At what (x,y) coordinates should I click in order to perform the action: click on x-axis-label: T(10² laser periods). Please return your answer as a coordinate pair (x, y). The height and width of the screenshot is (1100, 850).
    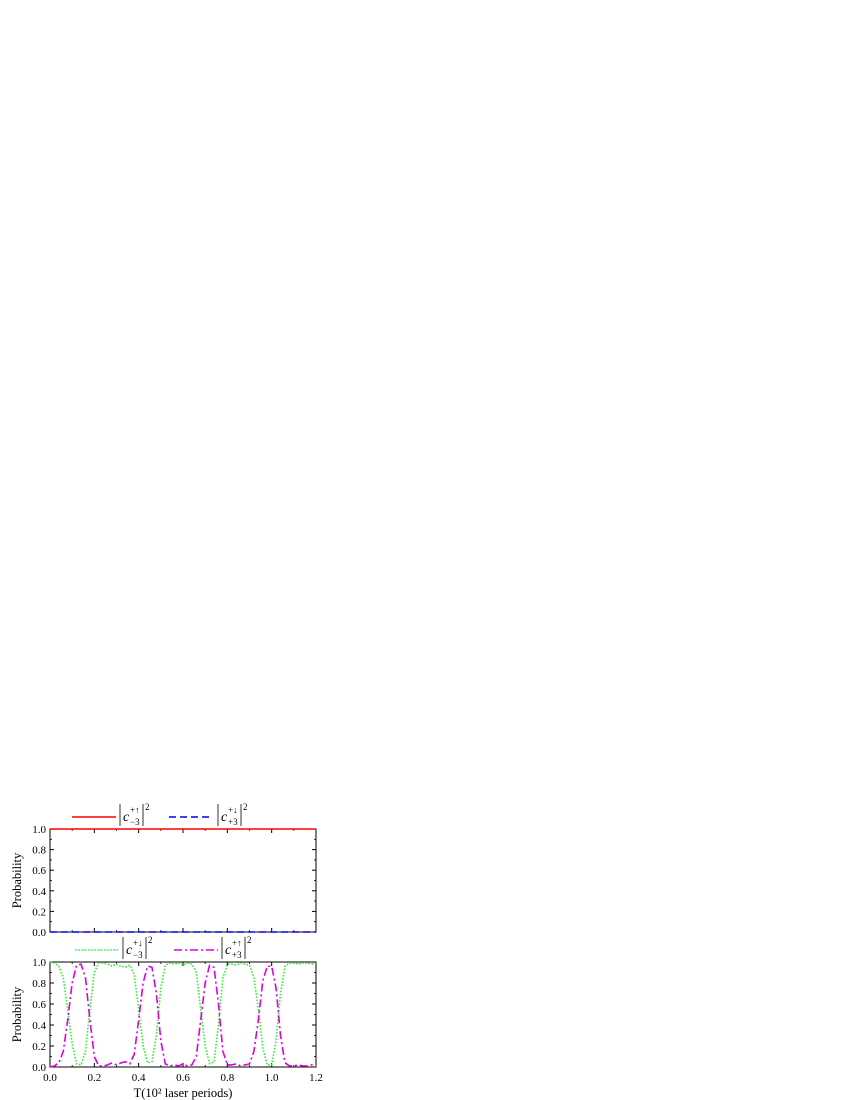
    Looking at the image, I should click on (183, 1093).